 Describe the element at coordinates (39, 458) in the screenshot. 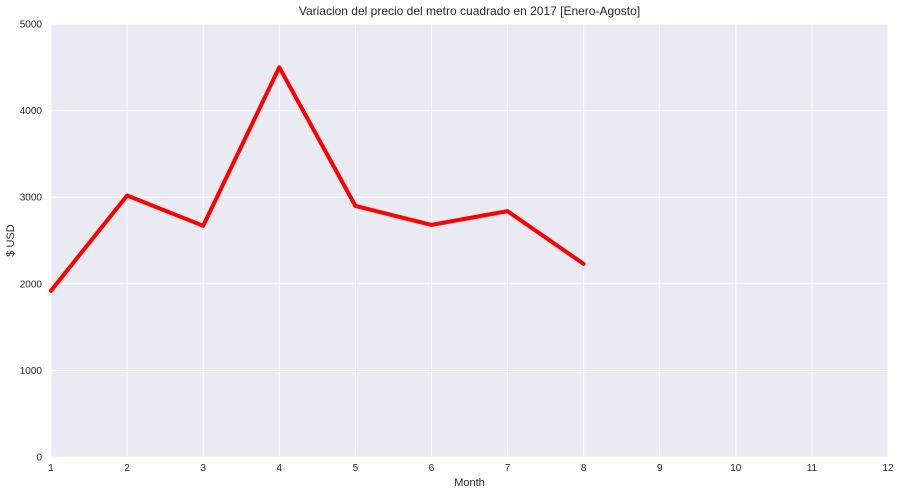

I see `y-tick-label: 0` at that location.